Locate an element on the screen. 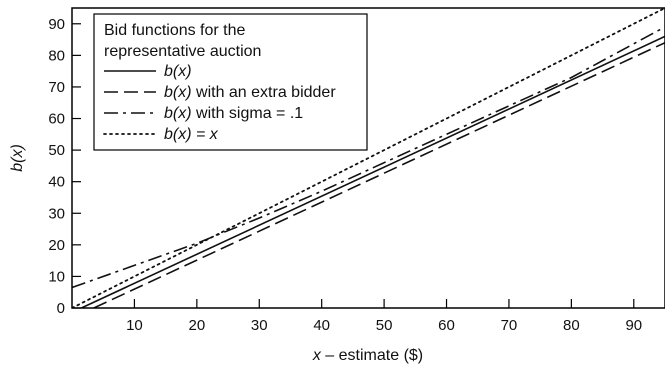  legend-label-solid: b(x) is located at coordinates (178, 71).